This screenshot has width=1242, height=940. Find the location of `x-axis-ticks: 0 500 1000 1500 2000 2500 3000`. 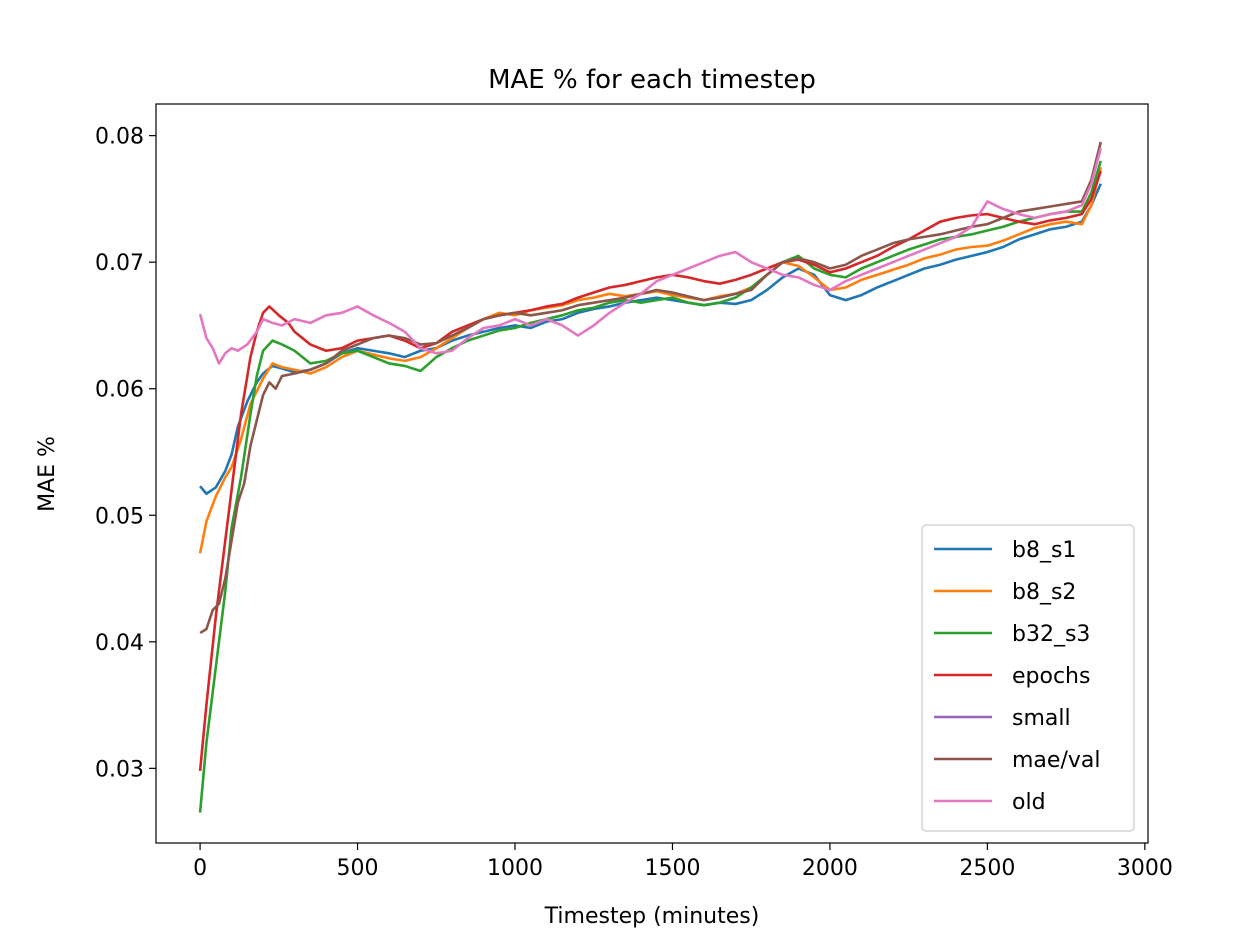

x-axis-ticks: 0 500 1000 1500 2000 2500 3000 is located at coordinates (683, 862).